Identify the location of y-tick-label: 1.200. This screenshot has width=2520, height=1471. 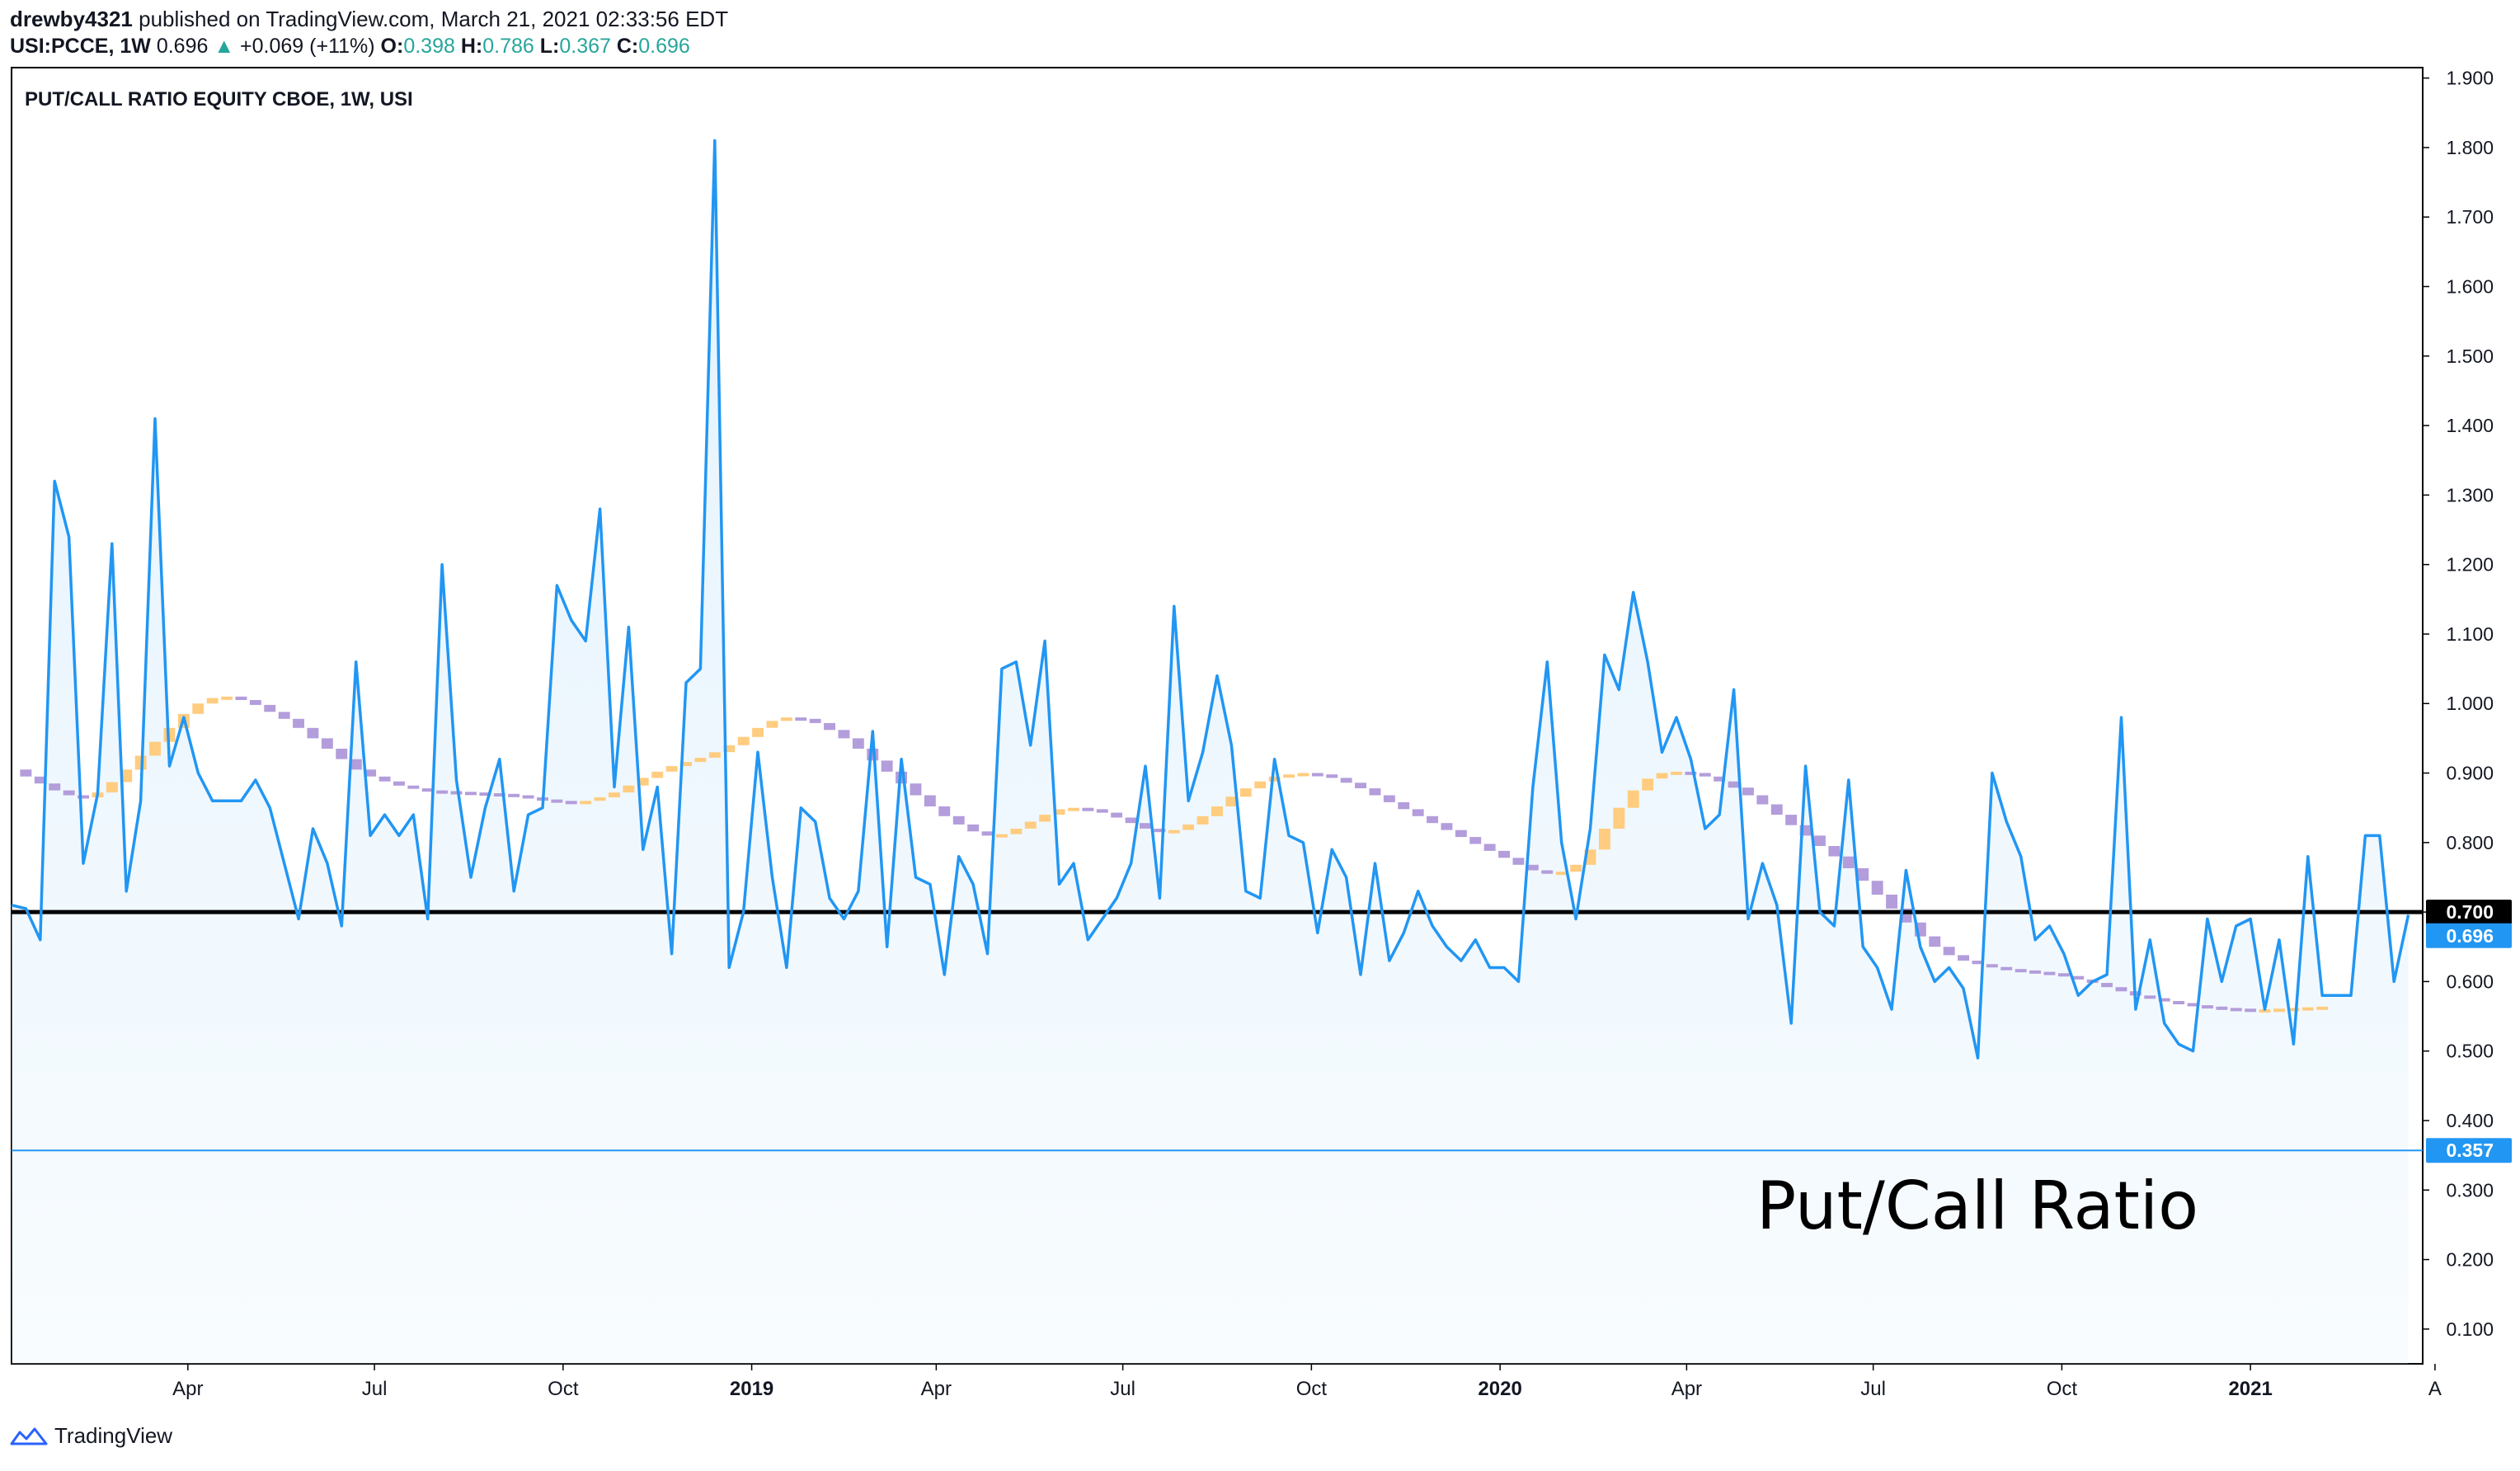
(2470, 565).